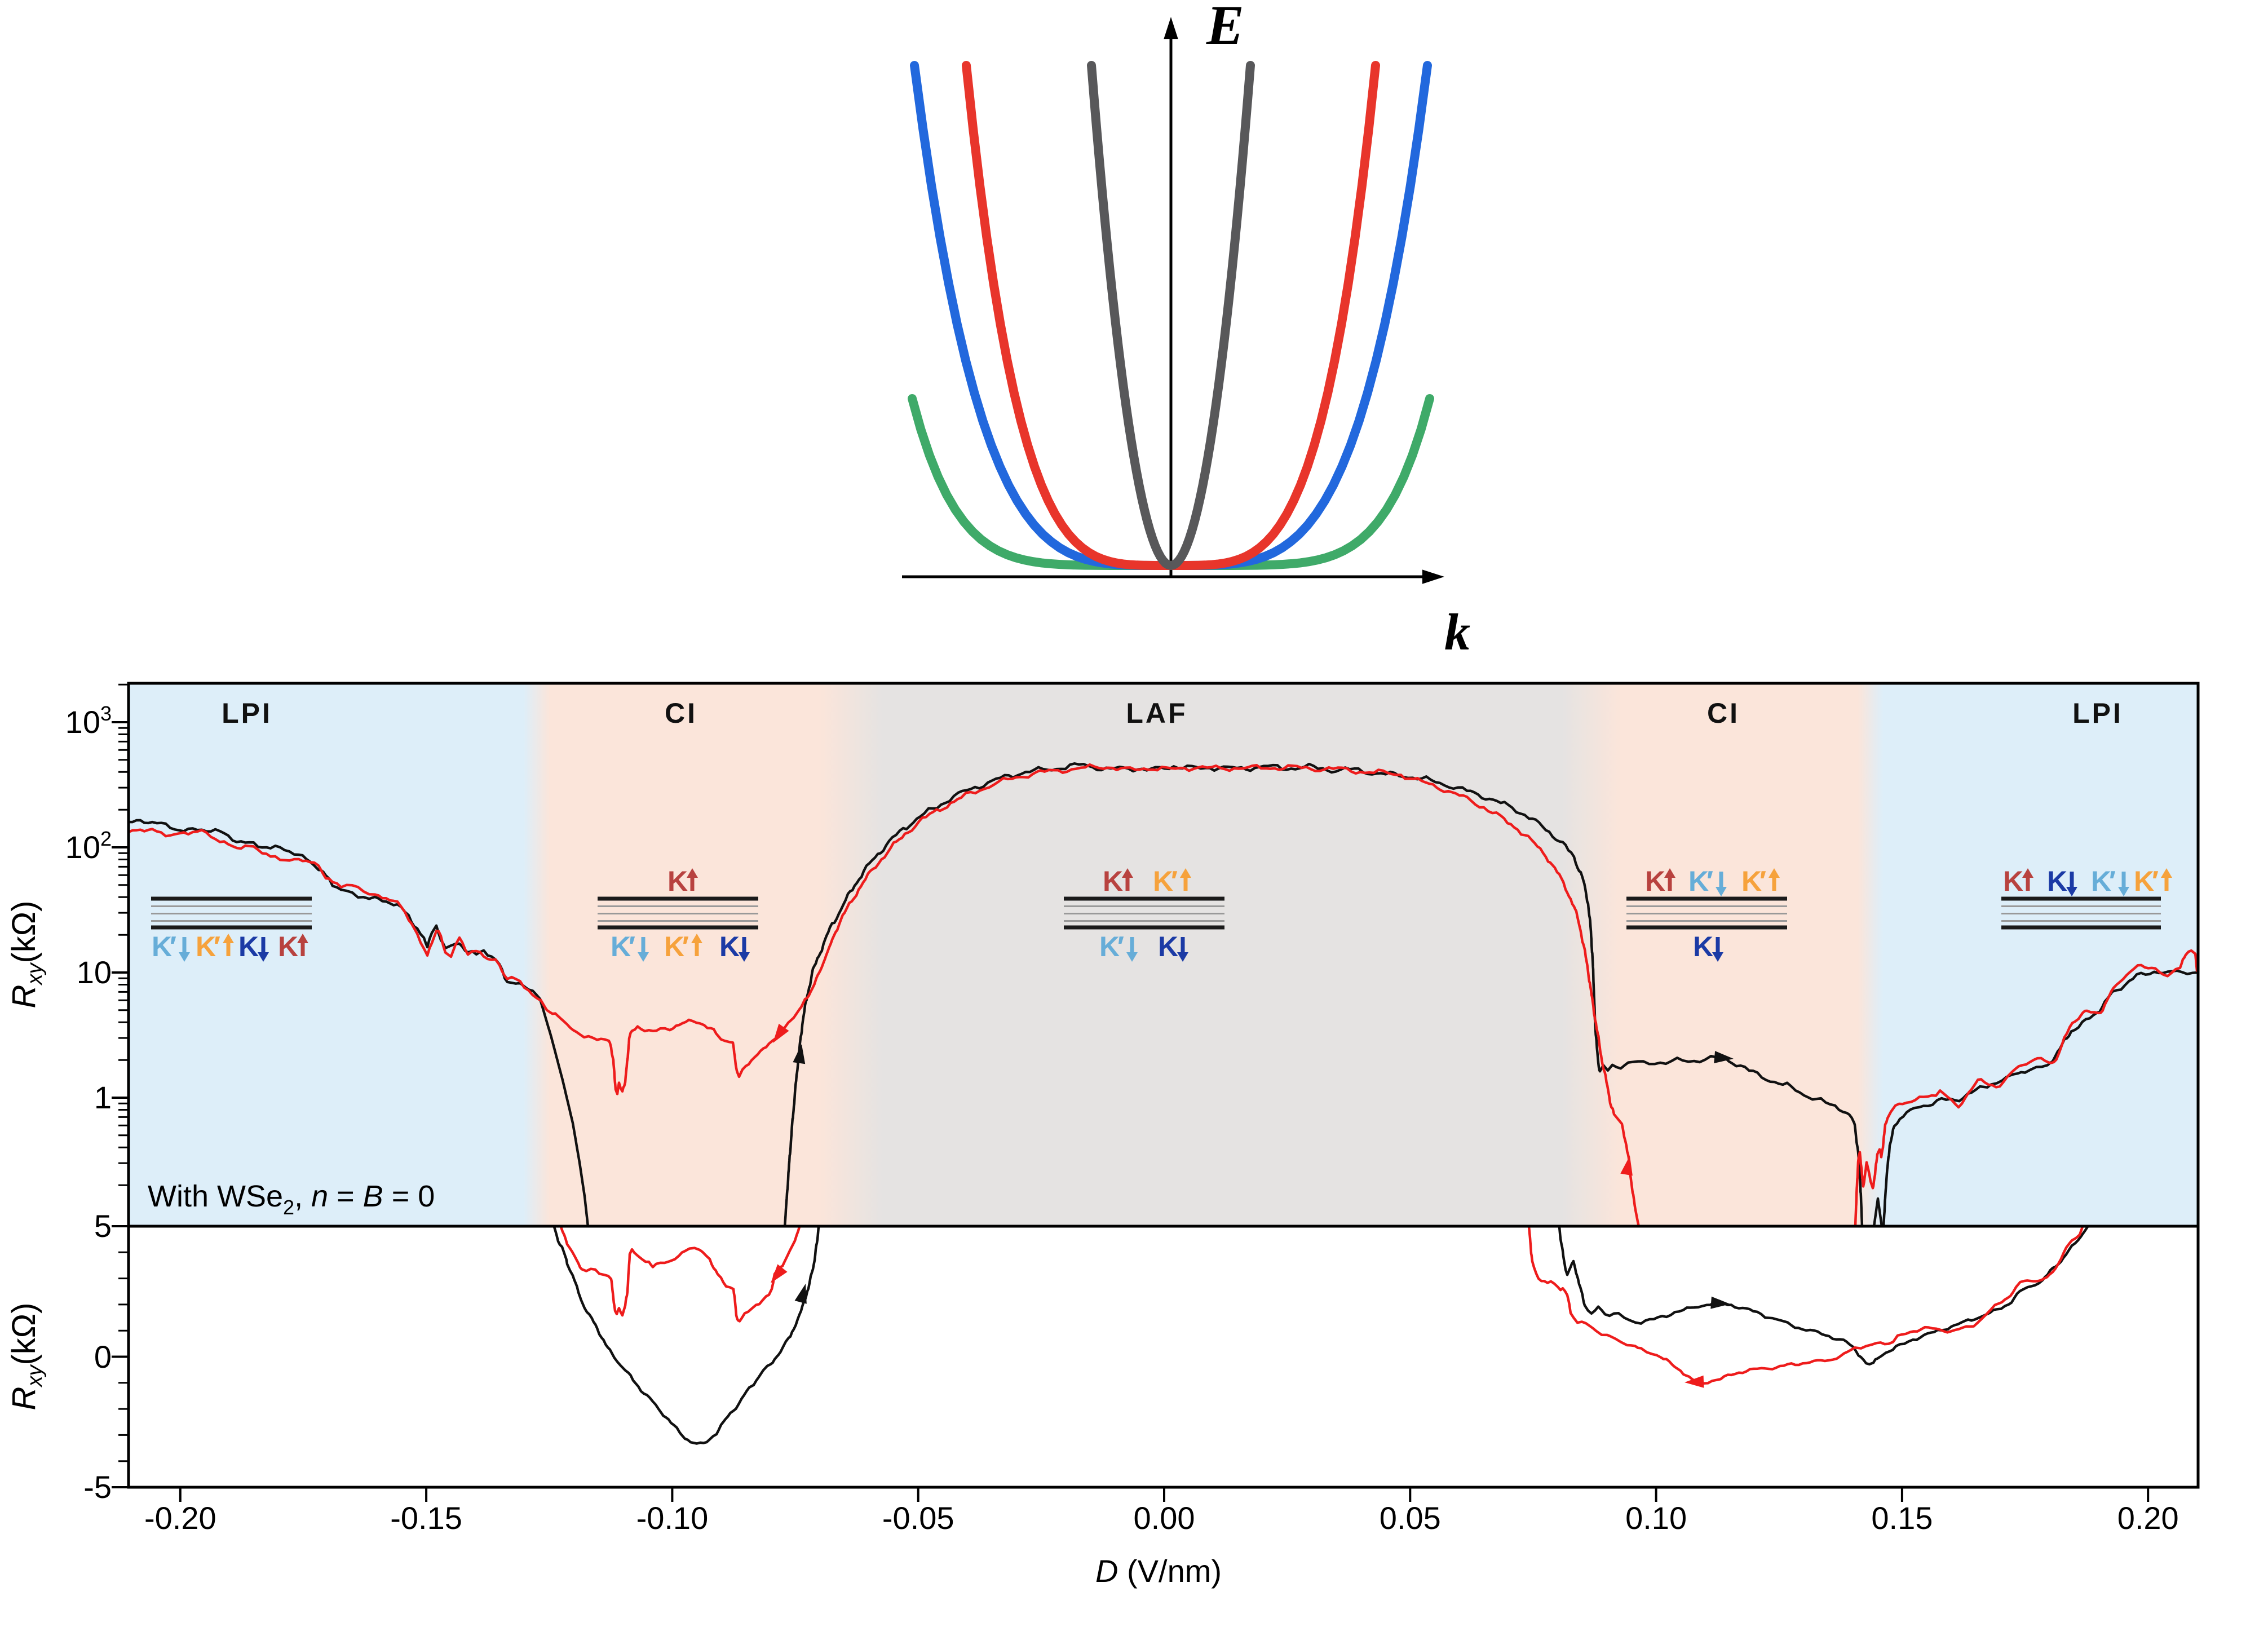  What do you see at coordinates (1156, 713) in the screenshot?
I see `svg-text: LAF` at bounding box center [1156, 713].